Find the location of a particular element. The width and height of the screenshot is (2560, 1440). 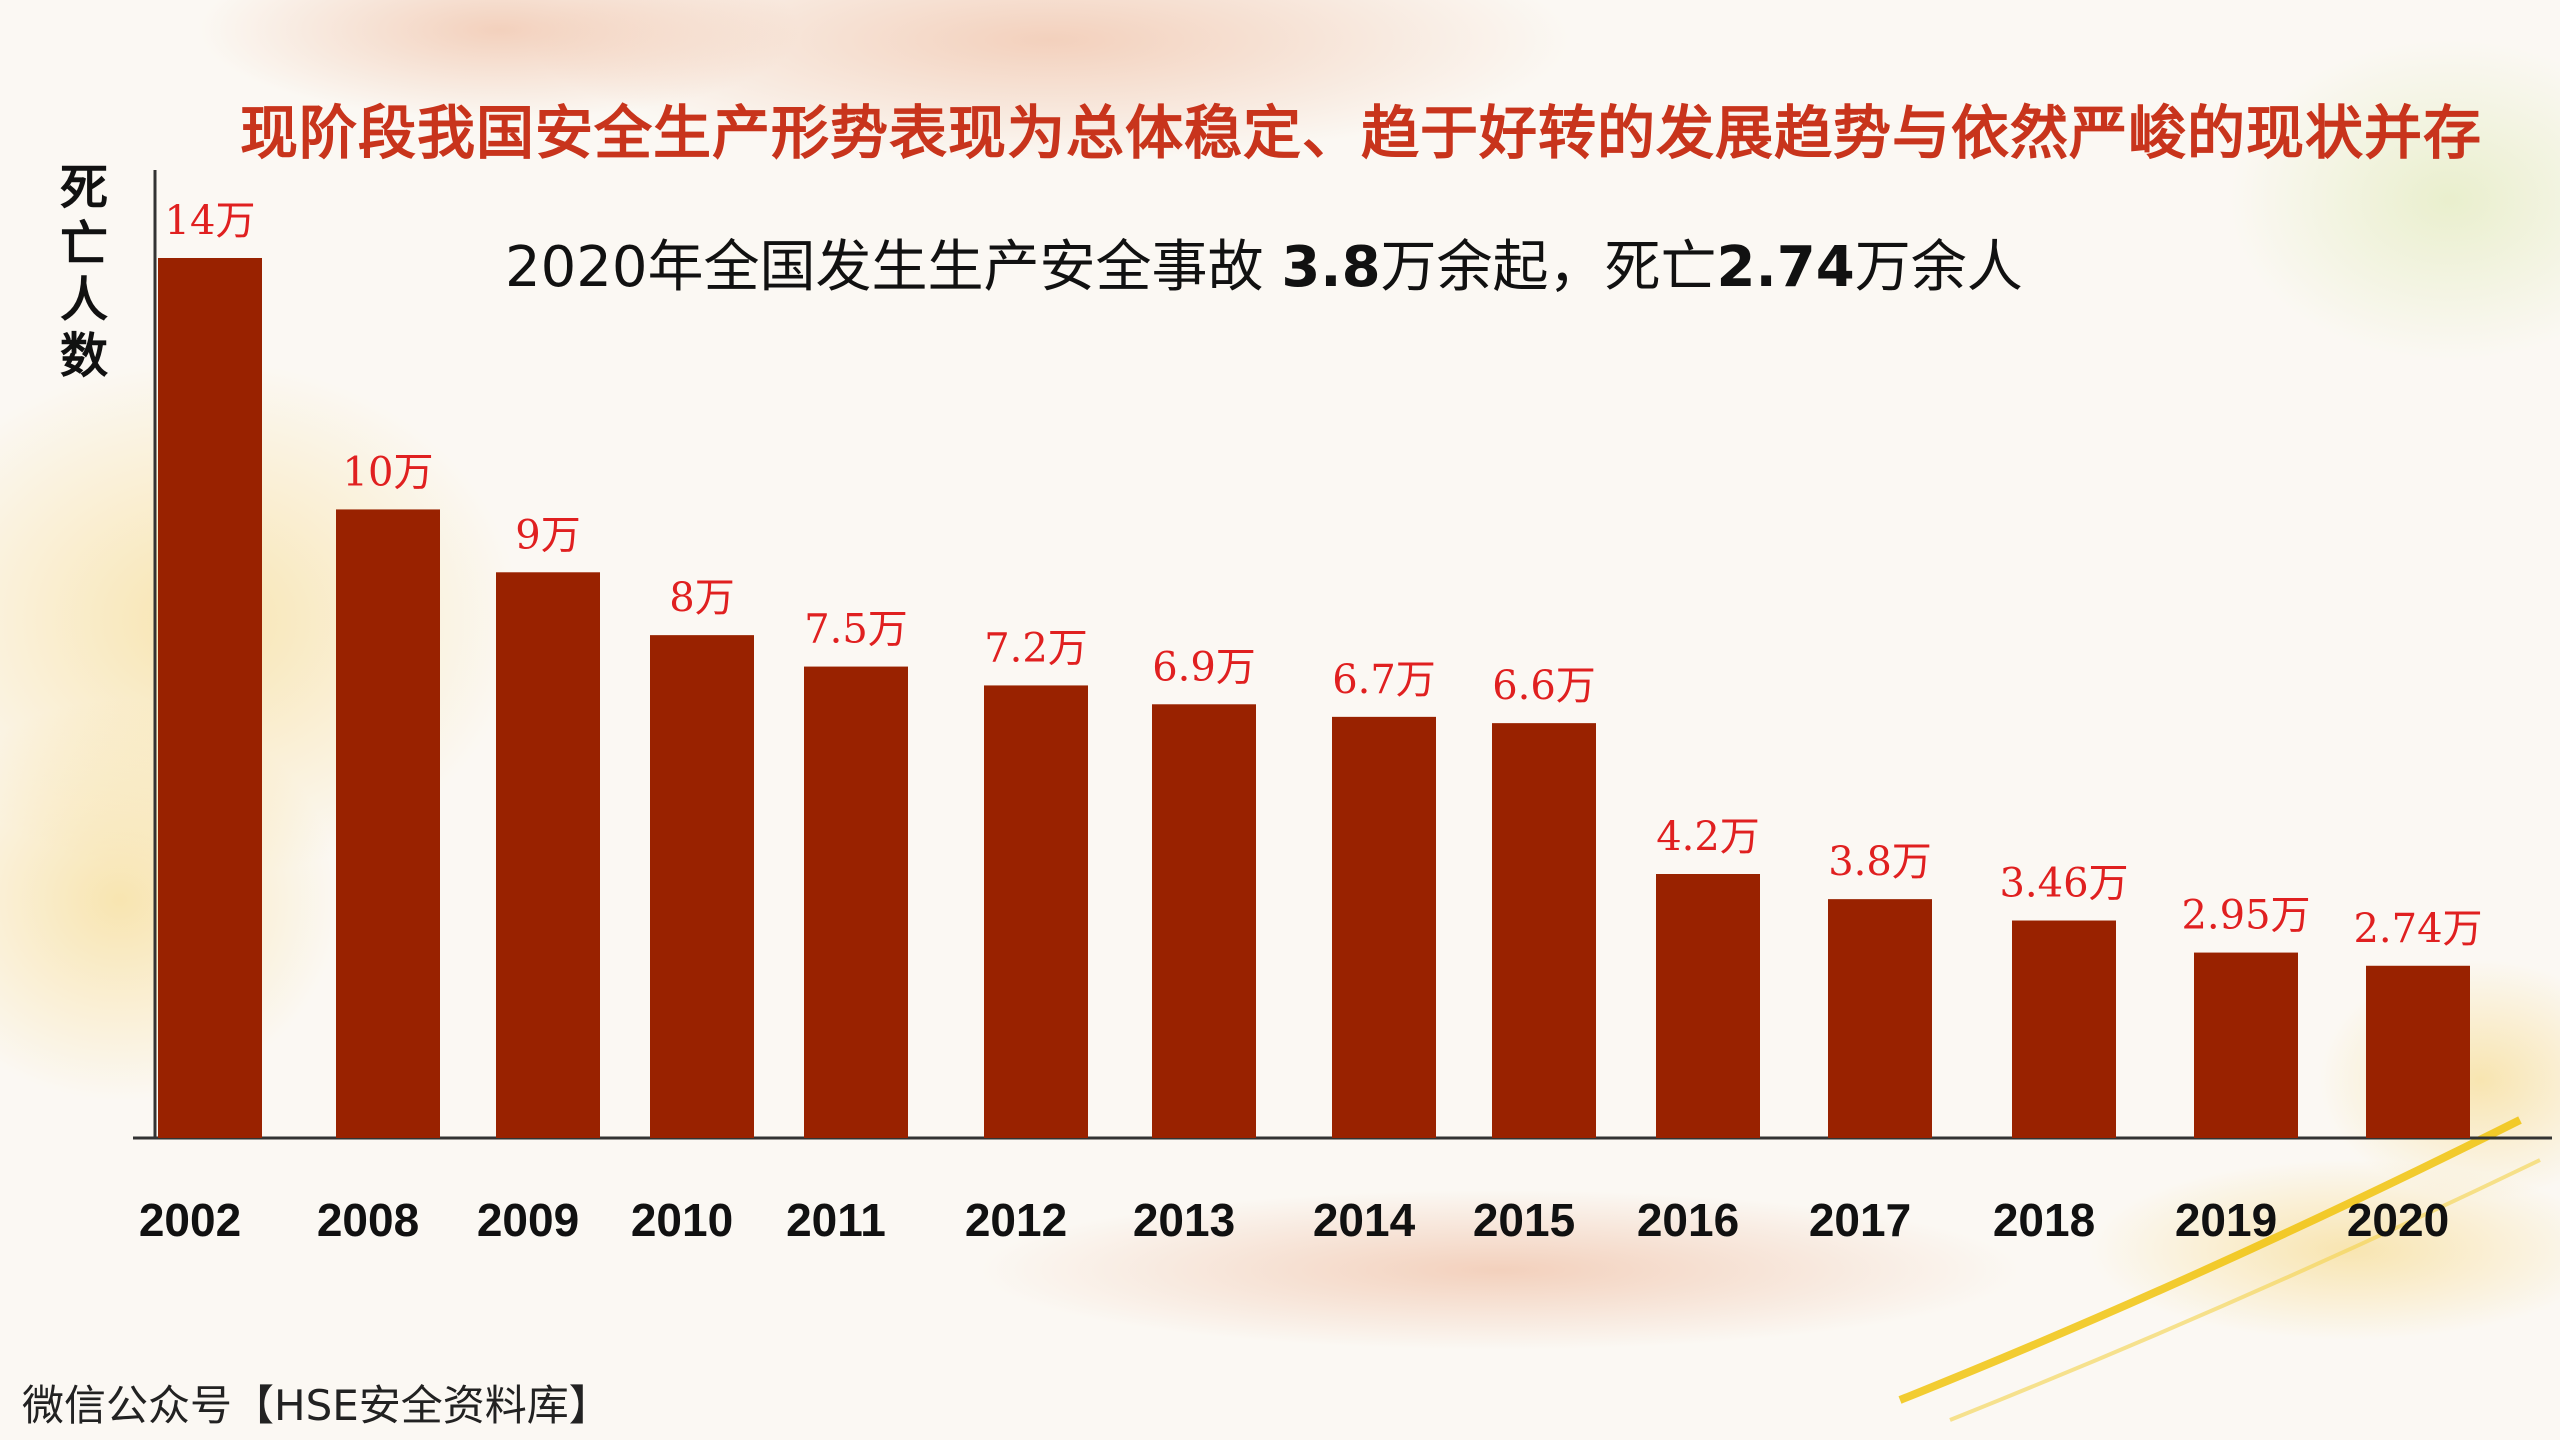

subtitle: 2020年全国发生生产安全事故 3.8万余起，死亡2.74万余人 is located at coordinates (1264, 262).